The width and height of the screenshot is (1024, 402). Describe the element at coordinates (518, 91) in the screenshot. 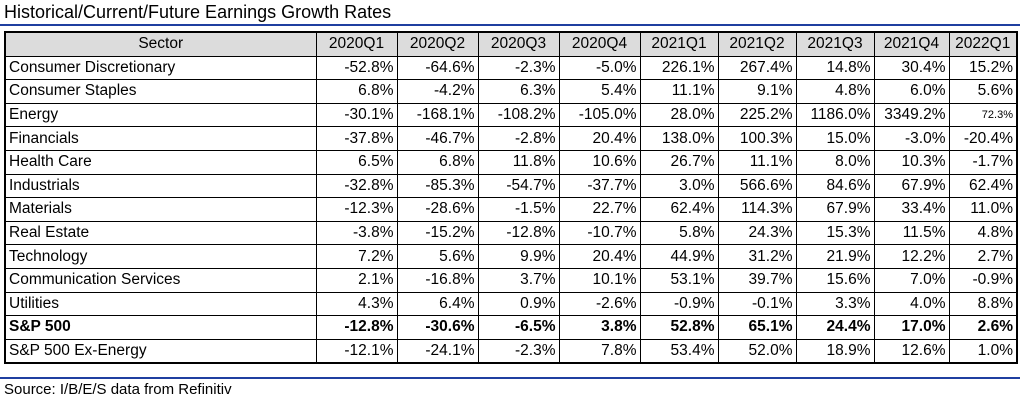

I see `value-cell: 6.3%` at that location.